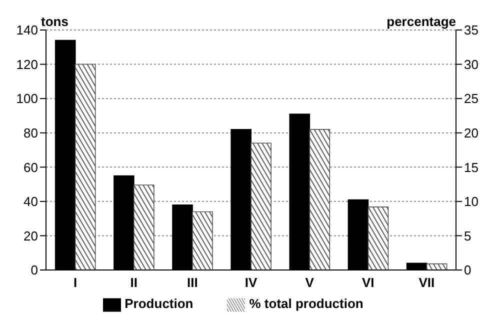  Describe the element at coordinates (31, 167) in the screenshot. I see `y-tick-label: 60` at that location.